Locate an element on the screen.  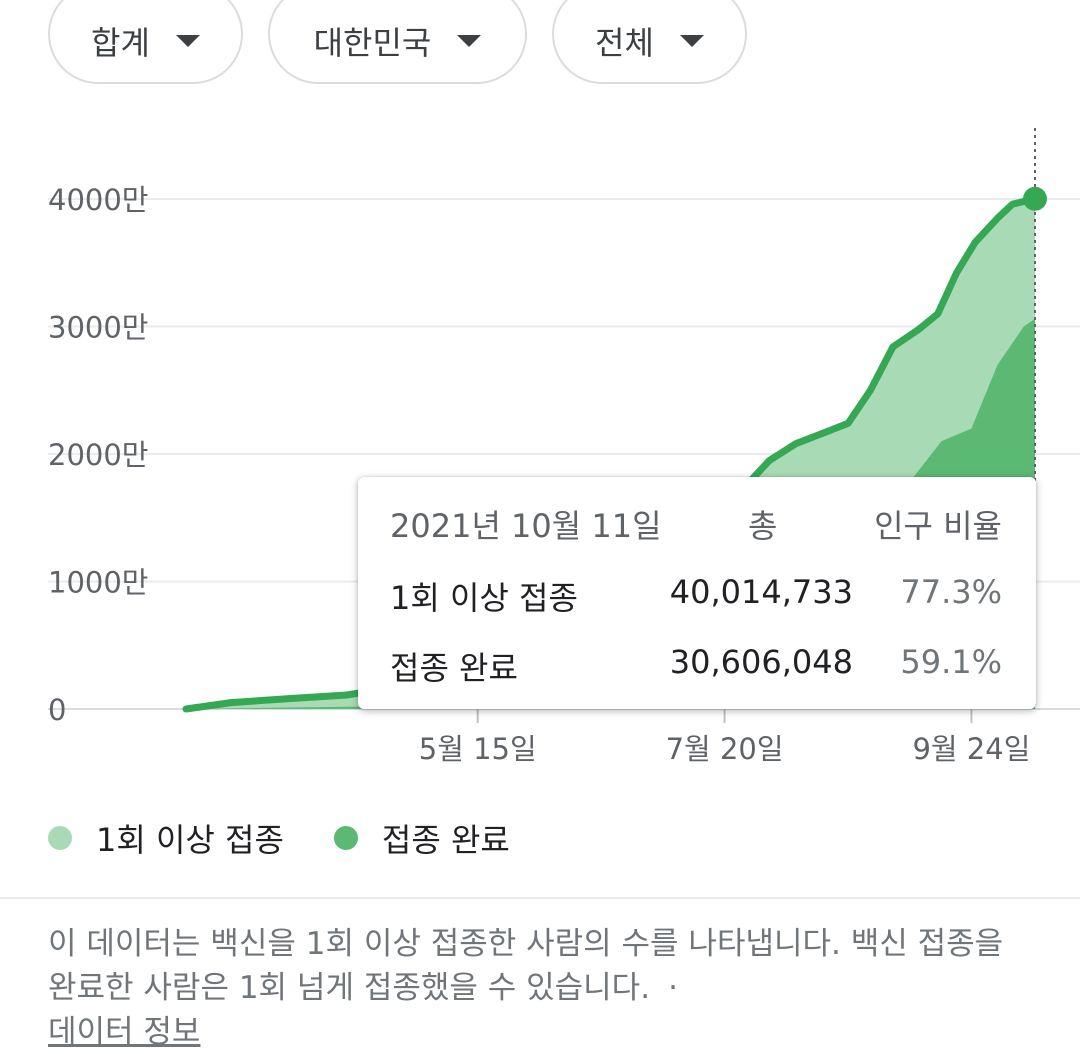
tooltip-col-ratio: 인구 비율 is located at coordinates (938, 526).